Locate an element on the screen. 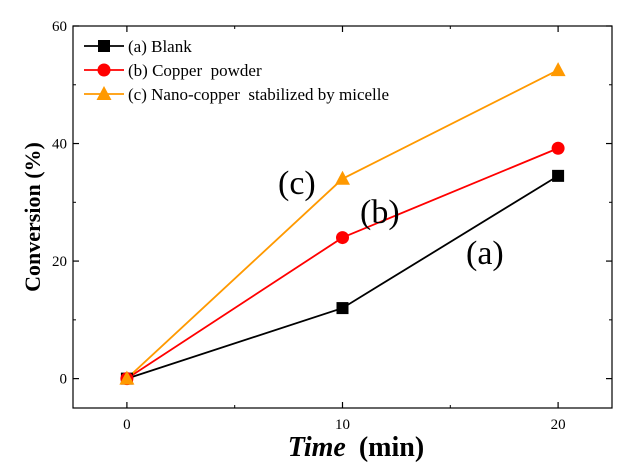  annotation-a: (a) is located at coordinates (485, 253).